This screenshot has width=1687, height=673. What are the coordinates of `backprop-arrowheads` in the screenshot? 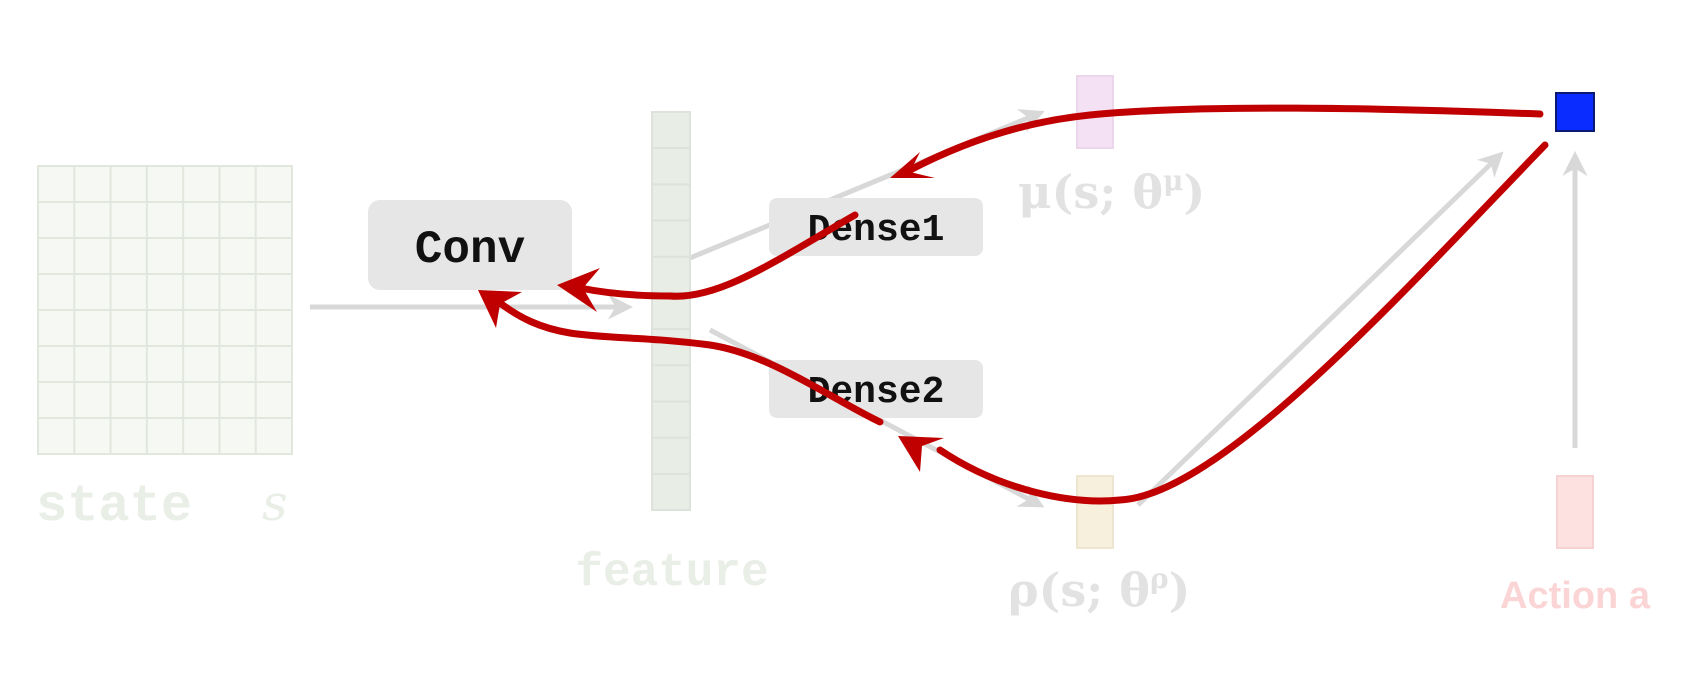 It's located at (711, 312).